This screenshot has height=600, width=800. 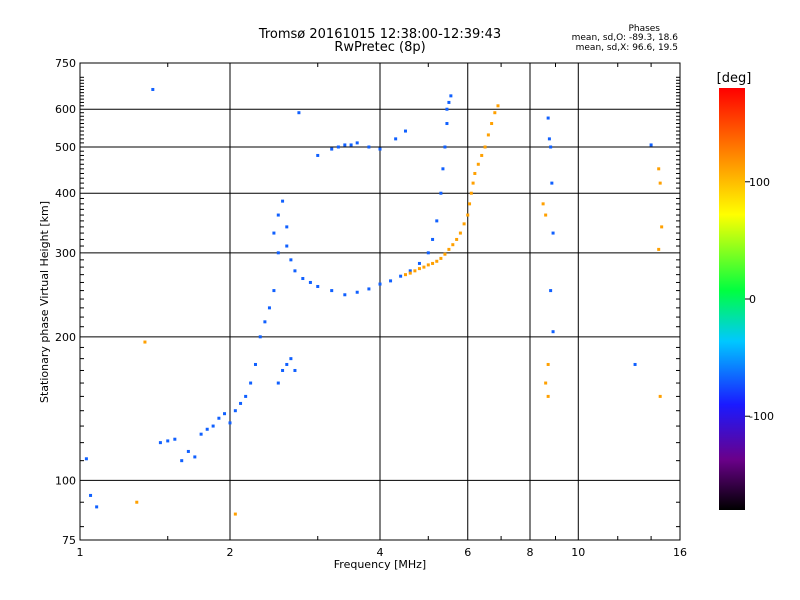 What do you see at coordinates (761, 416) in the screenshot?
I see `colorbar-tick-label: -100` at bounding box center [761, 416].